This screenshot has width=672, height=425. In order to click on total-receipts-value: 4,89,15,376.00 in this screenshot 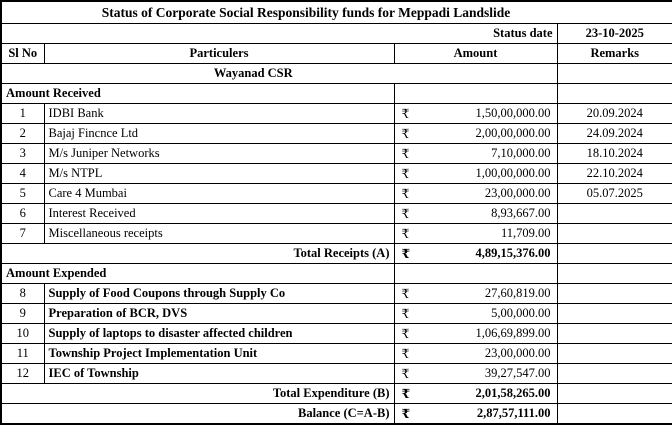, I will do `click(513, 253)`.